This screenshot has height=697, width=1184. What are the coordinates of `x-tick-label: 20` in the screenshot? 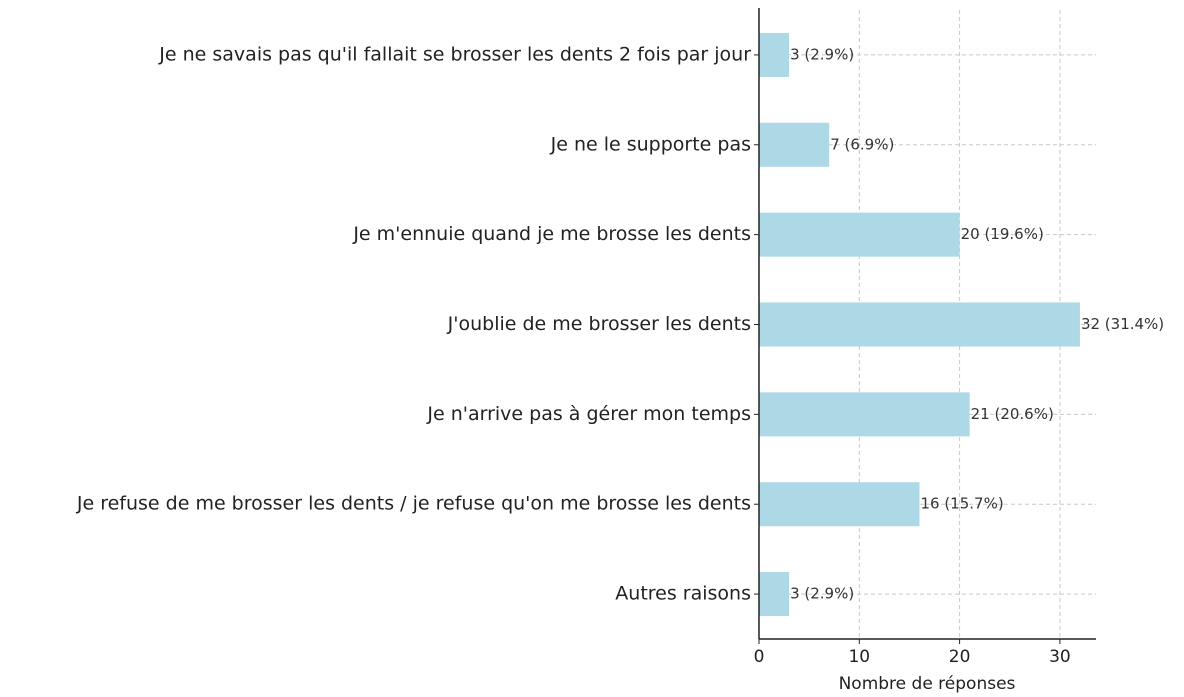 It's located at (960, 657).